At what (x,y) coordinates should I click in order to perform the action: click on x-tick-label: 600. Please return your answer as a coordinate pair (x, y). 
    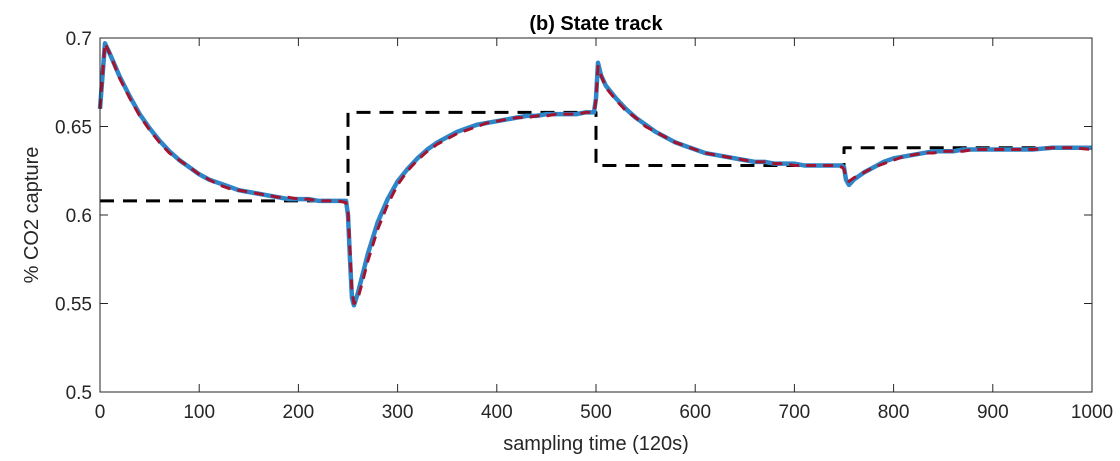
    Looking at the image, I should click on (695, 412).